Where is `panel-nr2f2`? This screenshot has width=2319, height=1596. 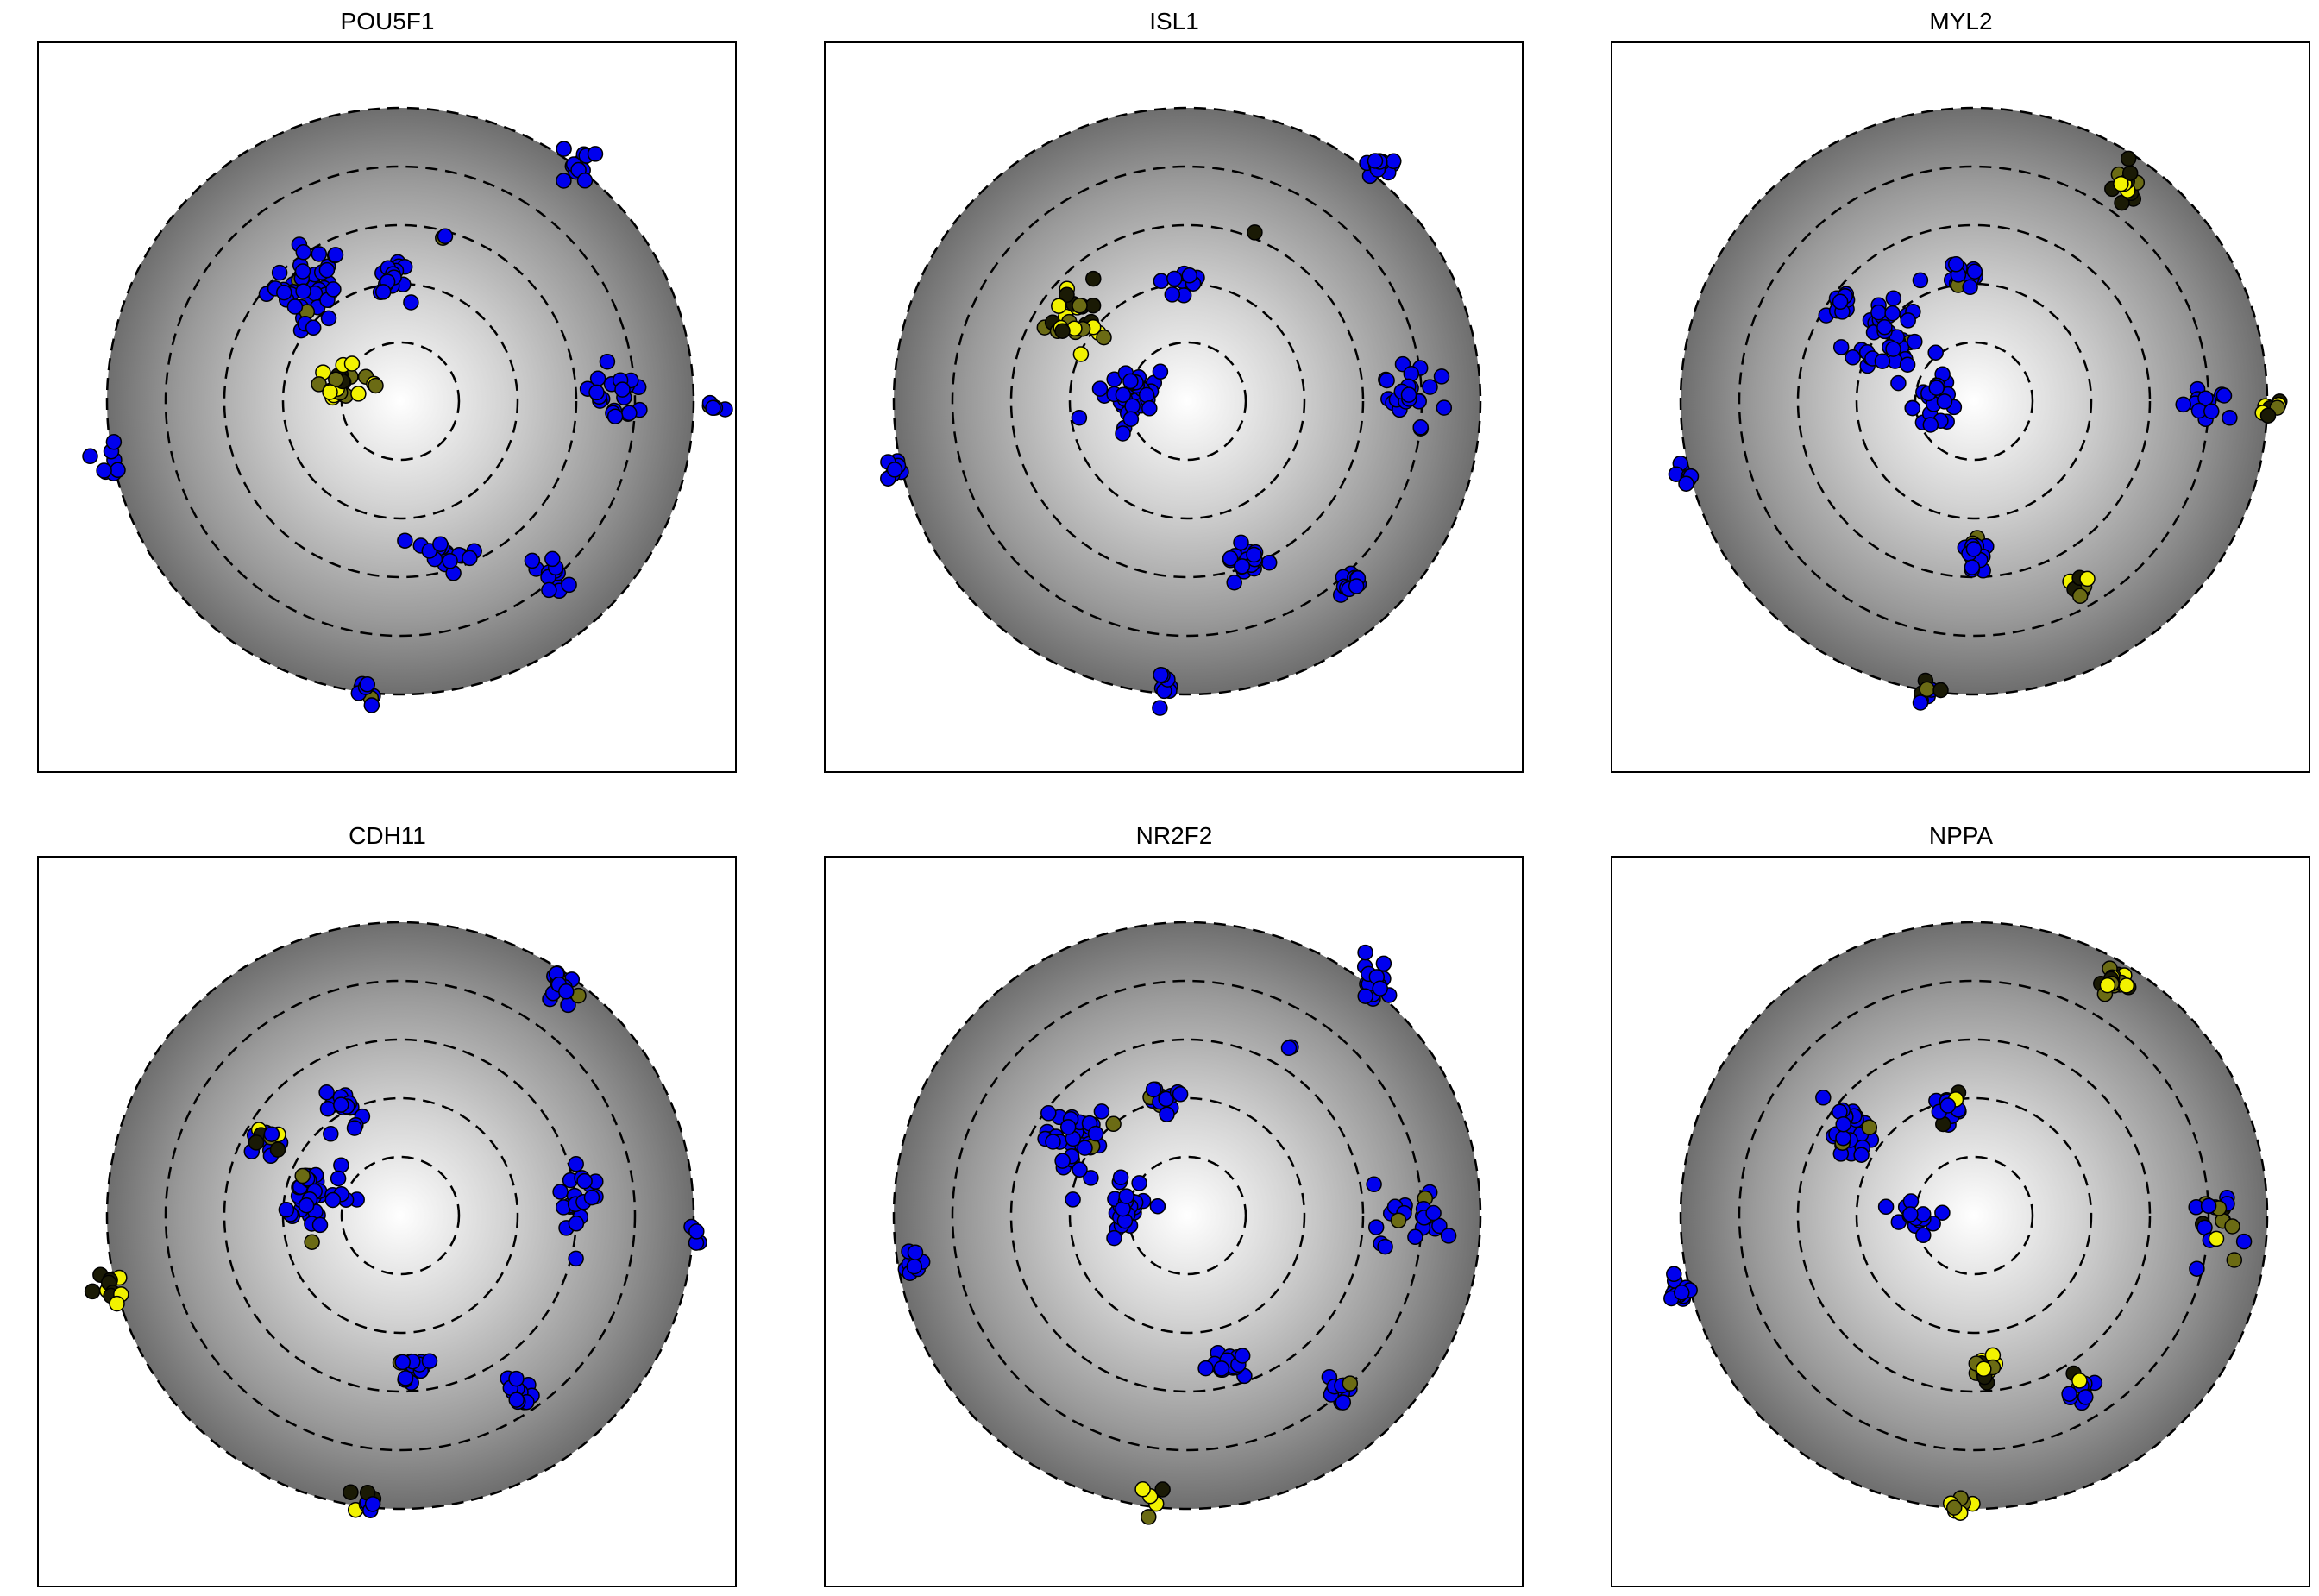
panel-nr2f2 is located at coordinates (1174, 1221).